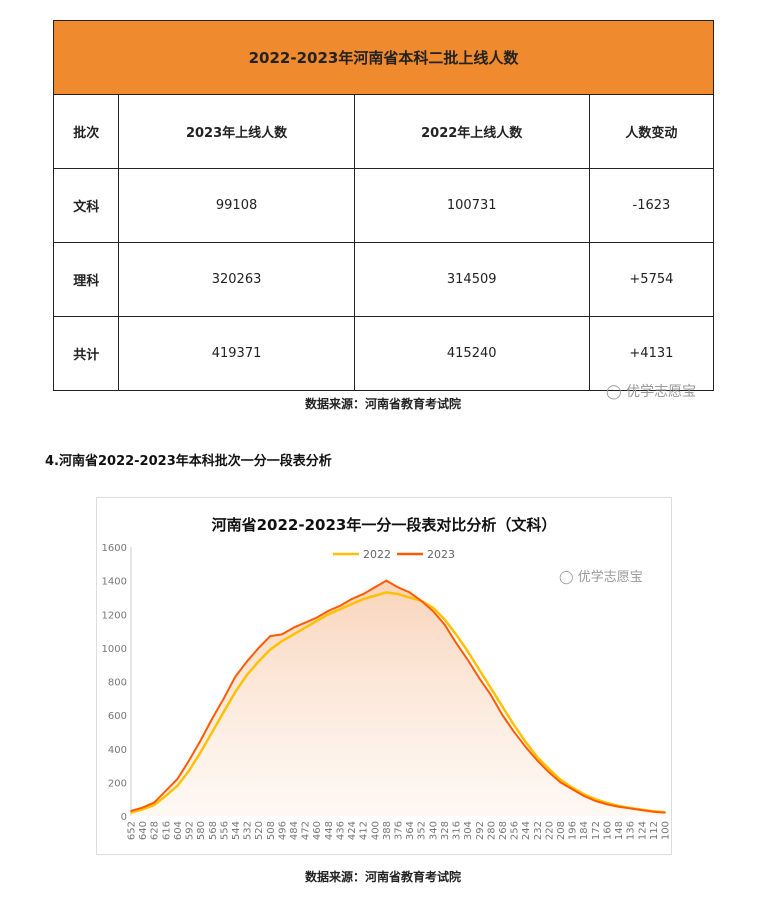 This screenshot has height=900, width=766. What do you see at coordinates (384, 525) in the screenshot?
I see `chart-title: 河南省2022-2023年一分一段表对比分析（文科）` at bounding box center [384, 525].